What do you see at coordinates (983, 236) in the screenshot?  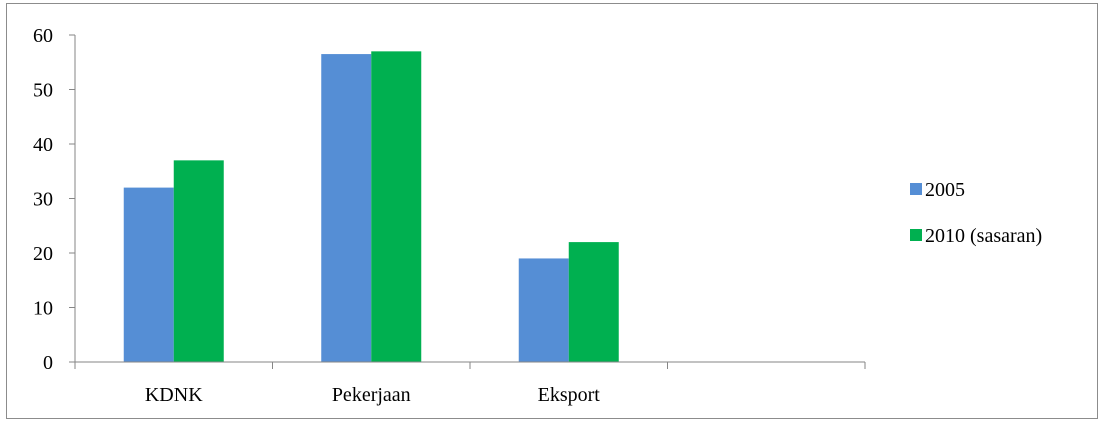 I see `legend-label: 2010 (sasaran)` at bounding box center [983, 236].